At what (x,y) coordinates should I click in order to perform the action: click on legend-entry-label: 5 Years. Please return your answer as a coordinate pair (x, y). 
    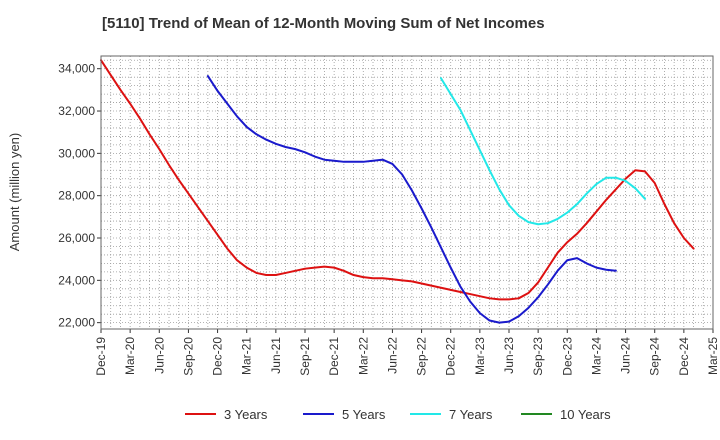
    Looking at the image, I should click on (364, 414).